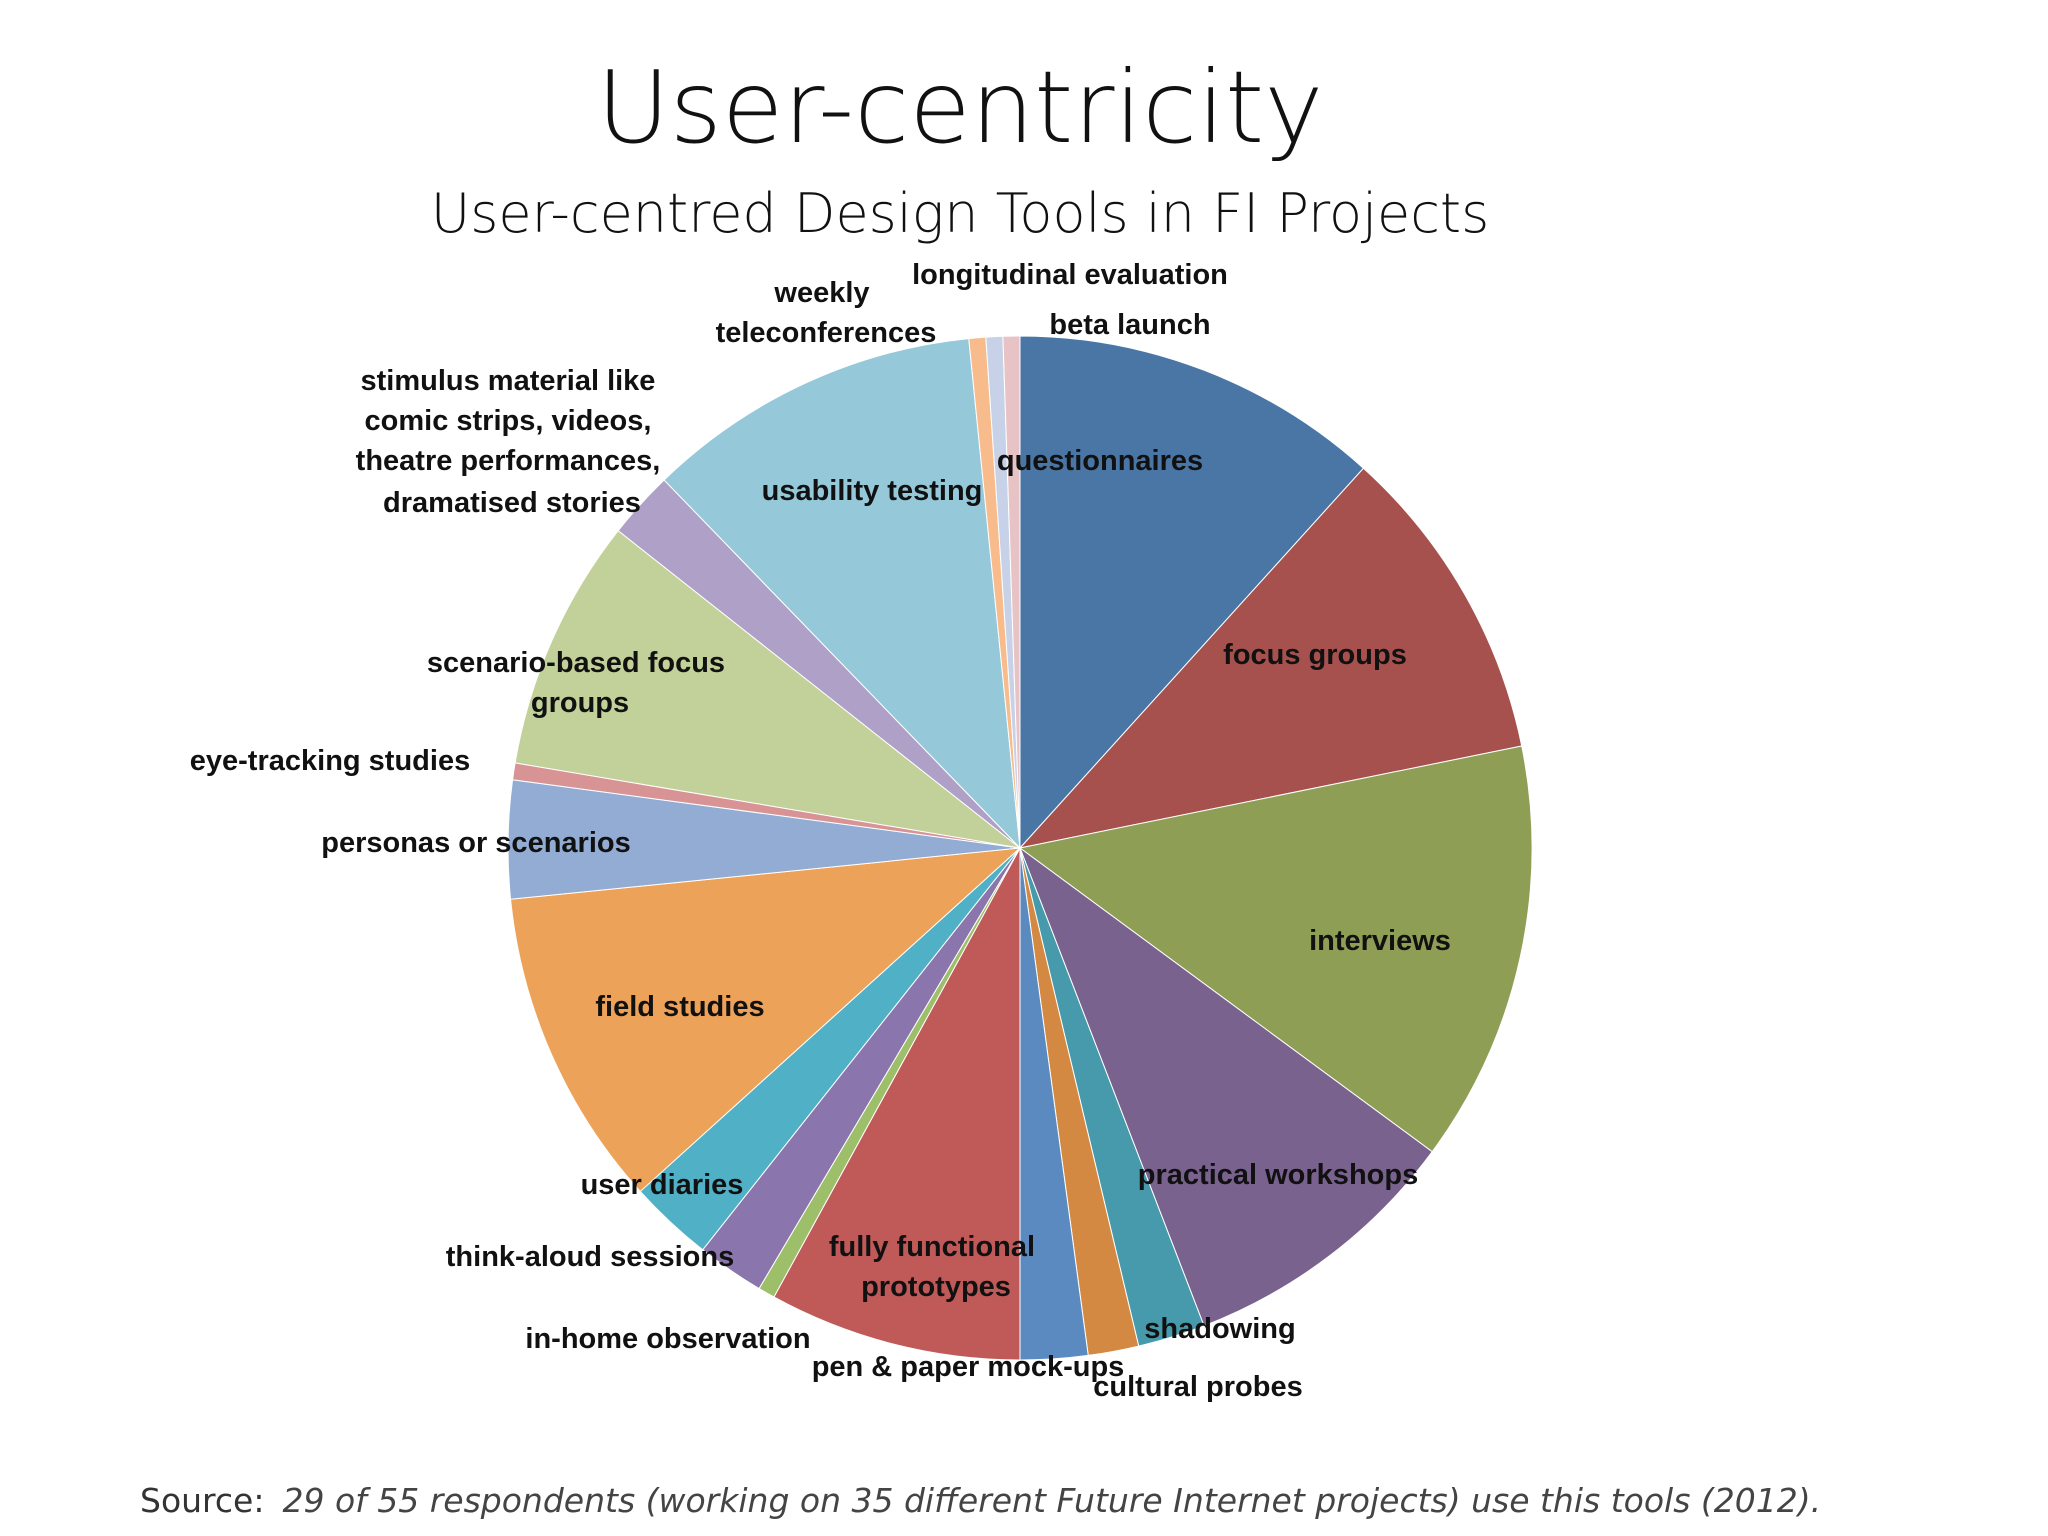  Describe the element at coordinates (202, 1500) in the screenshot. I see `source-prefix: Source:` at that location.